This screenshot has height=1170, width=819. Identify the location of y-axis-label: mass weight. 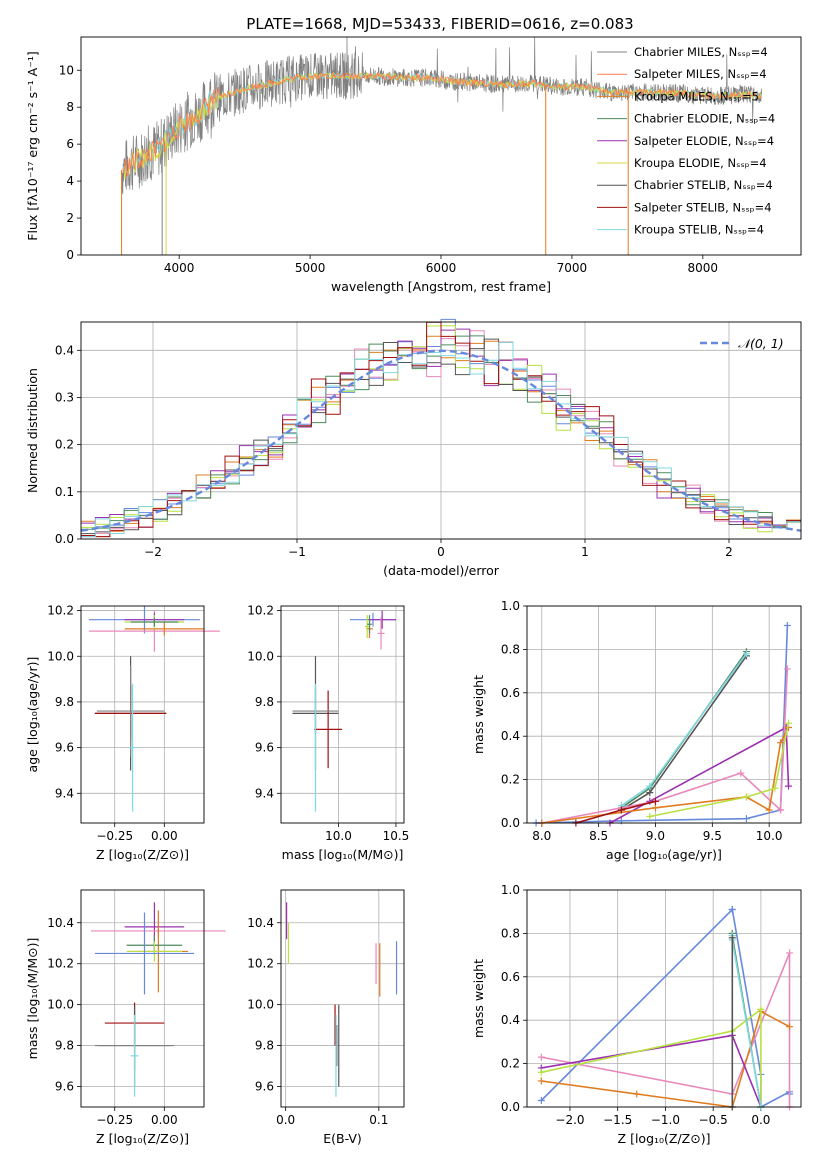
(478, 714).